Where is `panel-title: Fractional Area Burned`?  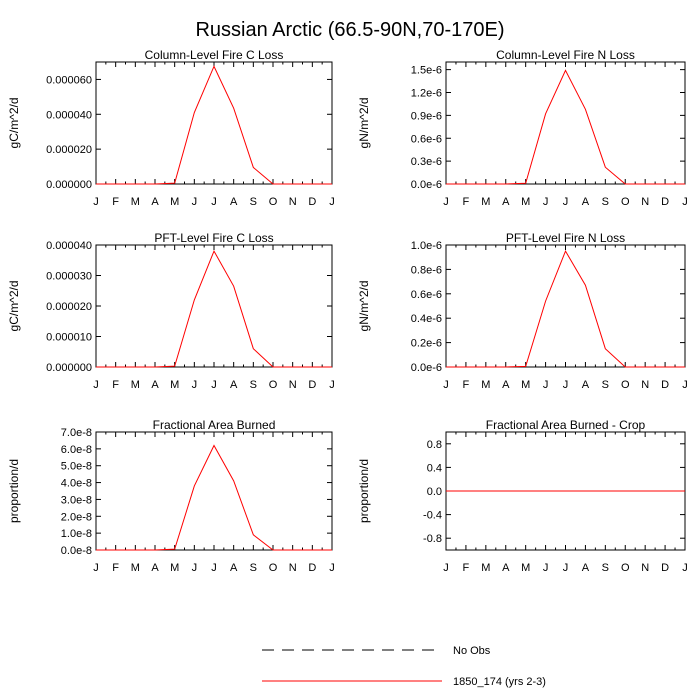 panel-title: Fractional Area Burned is located at coordinates (214, 425).